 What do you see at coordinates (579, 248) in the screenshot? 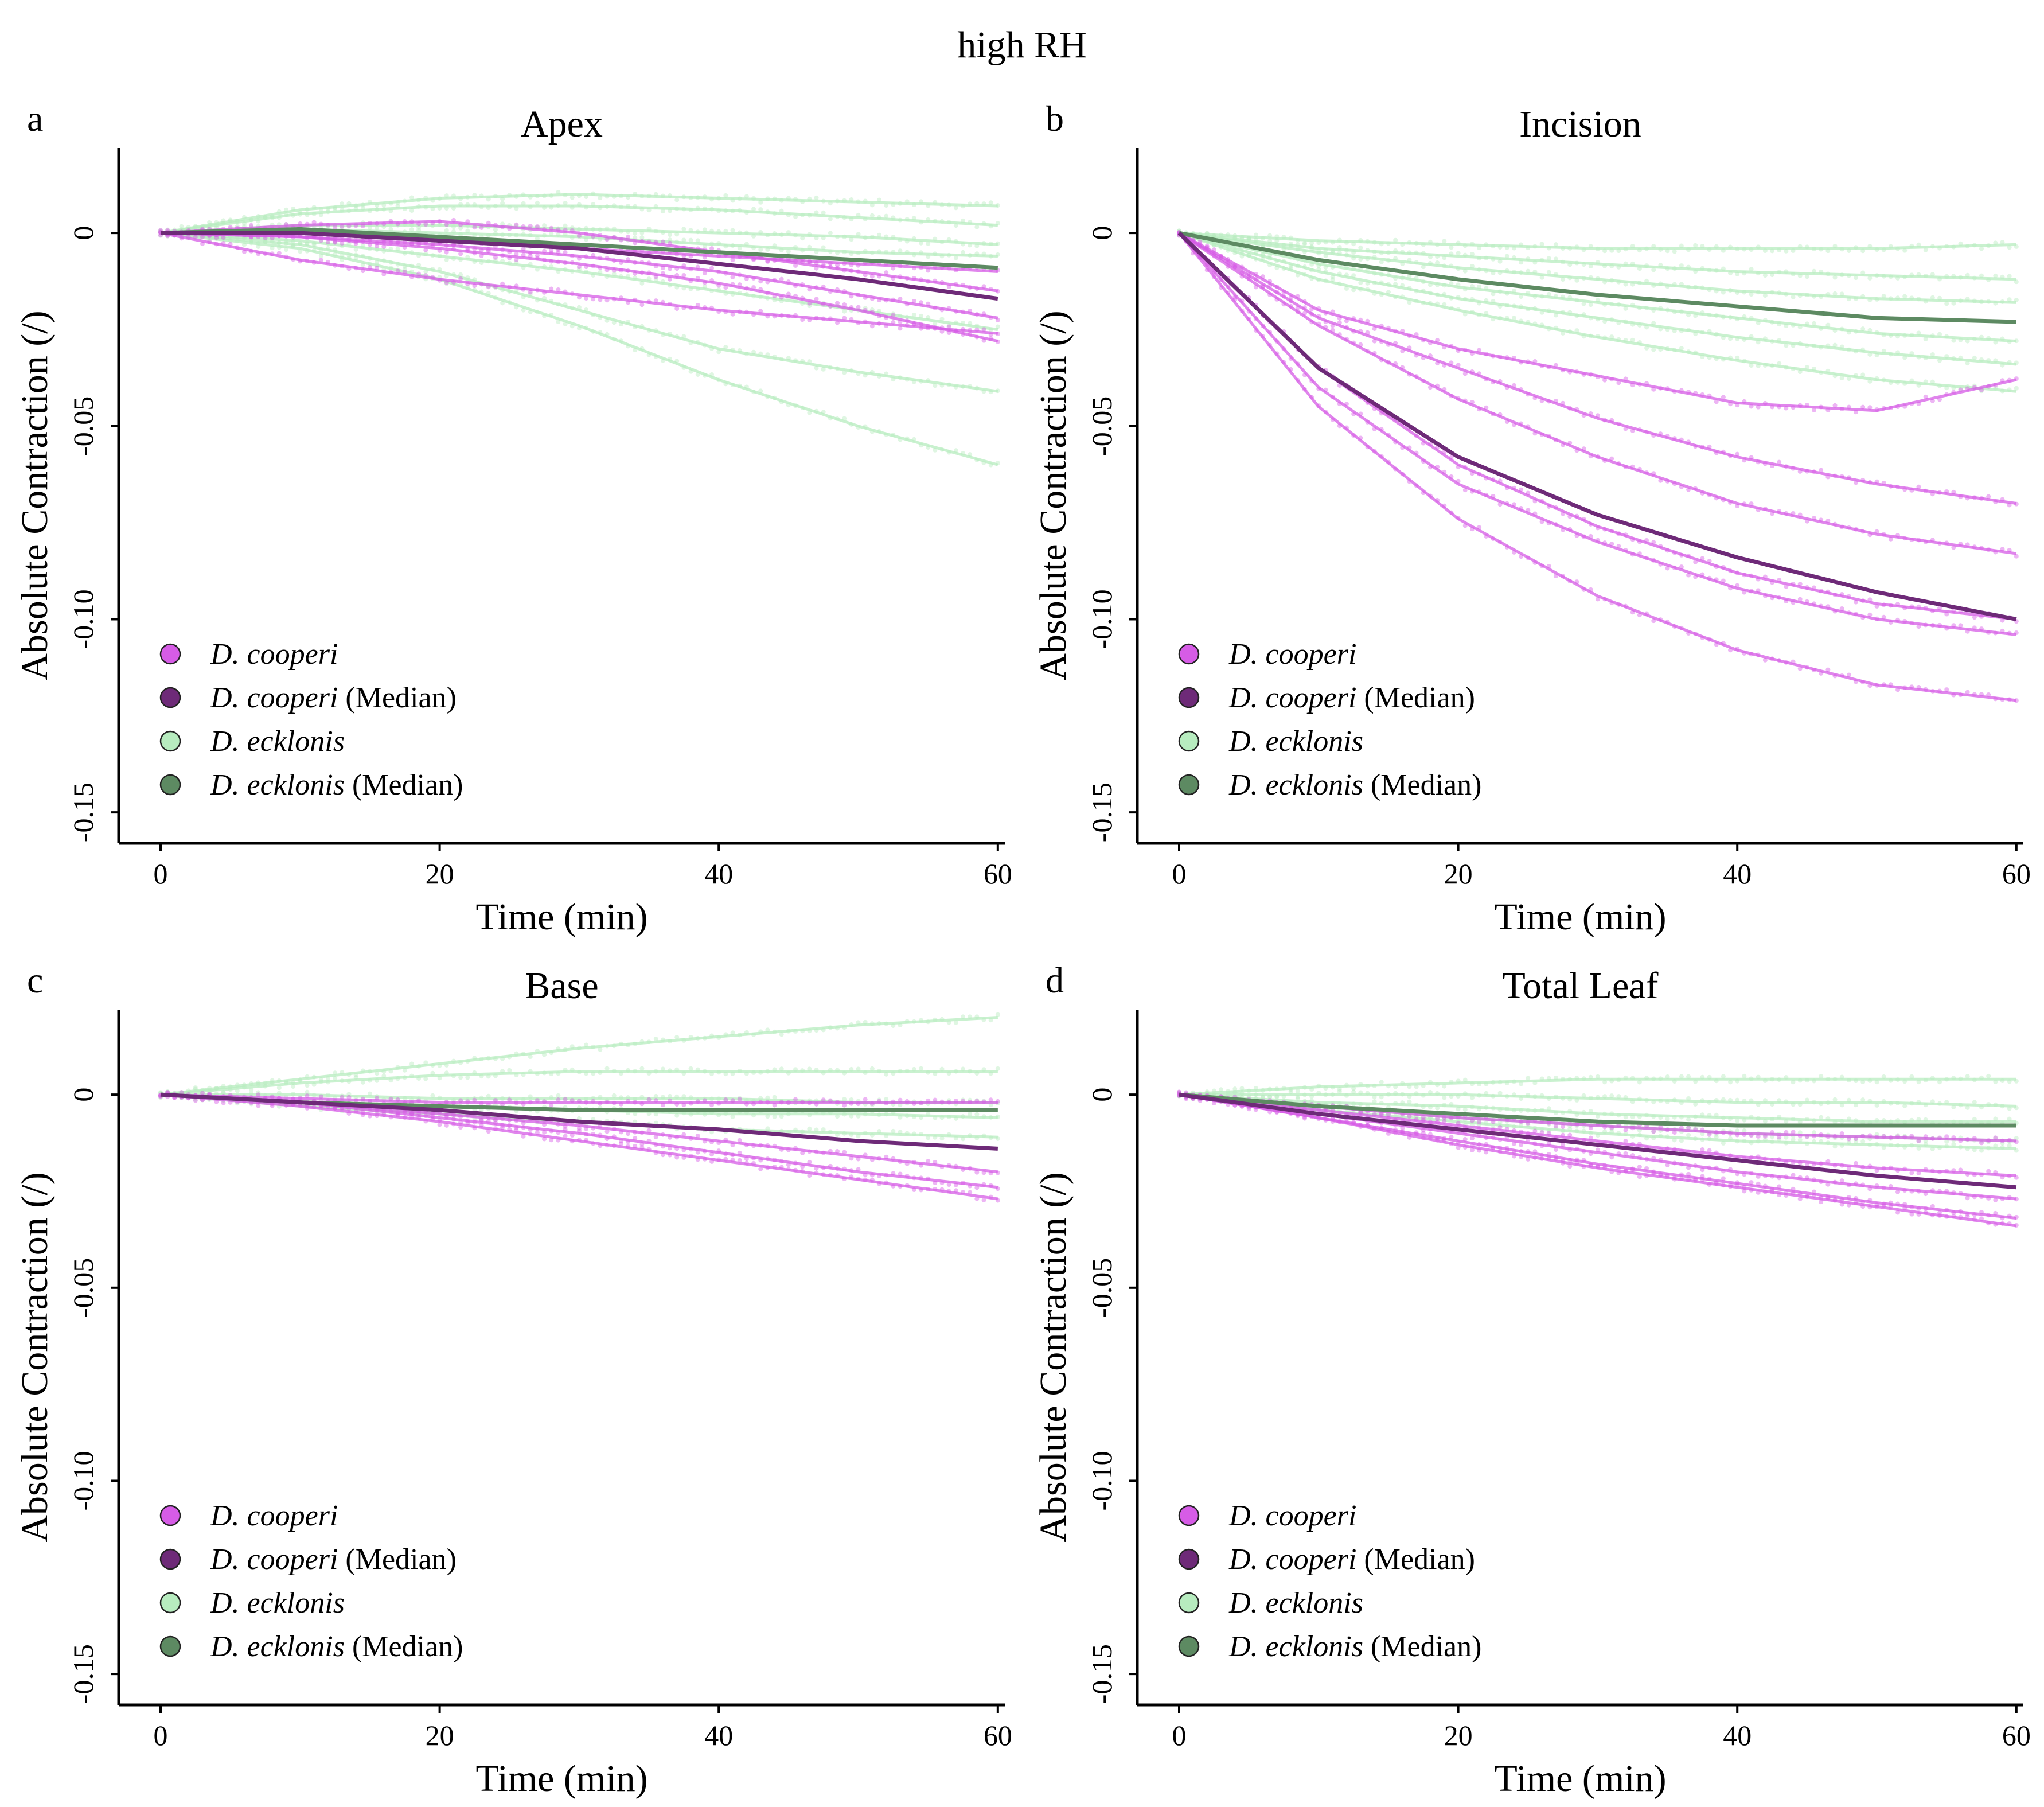
I see `series-line-ecklonis_median` at bounding box center [579, 248].